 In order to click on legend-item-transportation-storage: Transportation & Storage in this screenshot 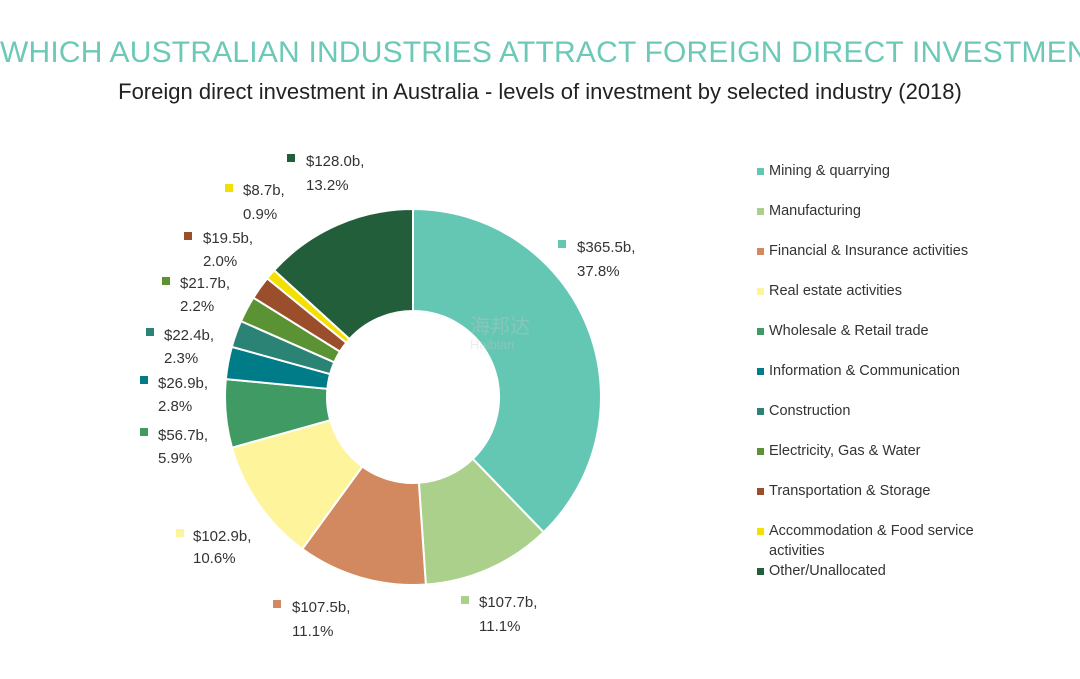, I will do `click(887, 491)`.